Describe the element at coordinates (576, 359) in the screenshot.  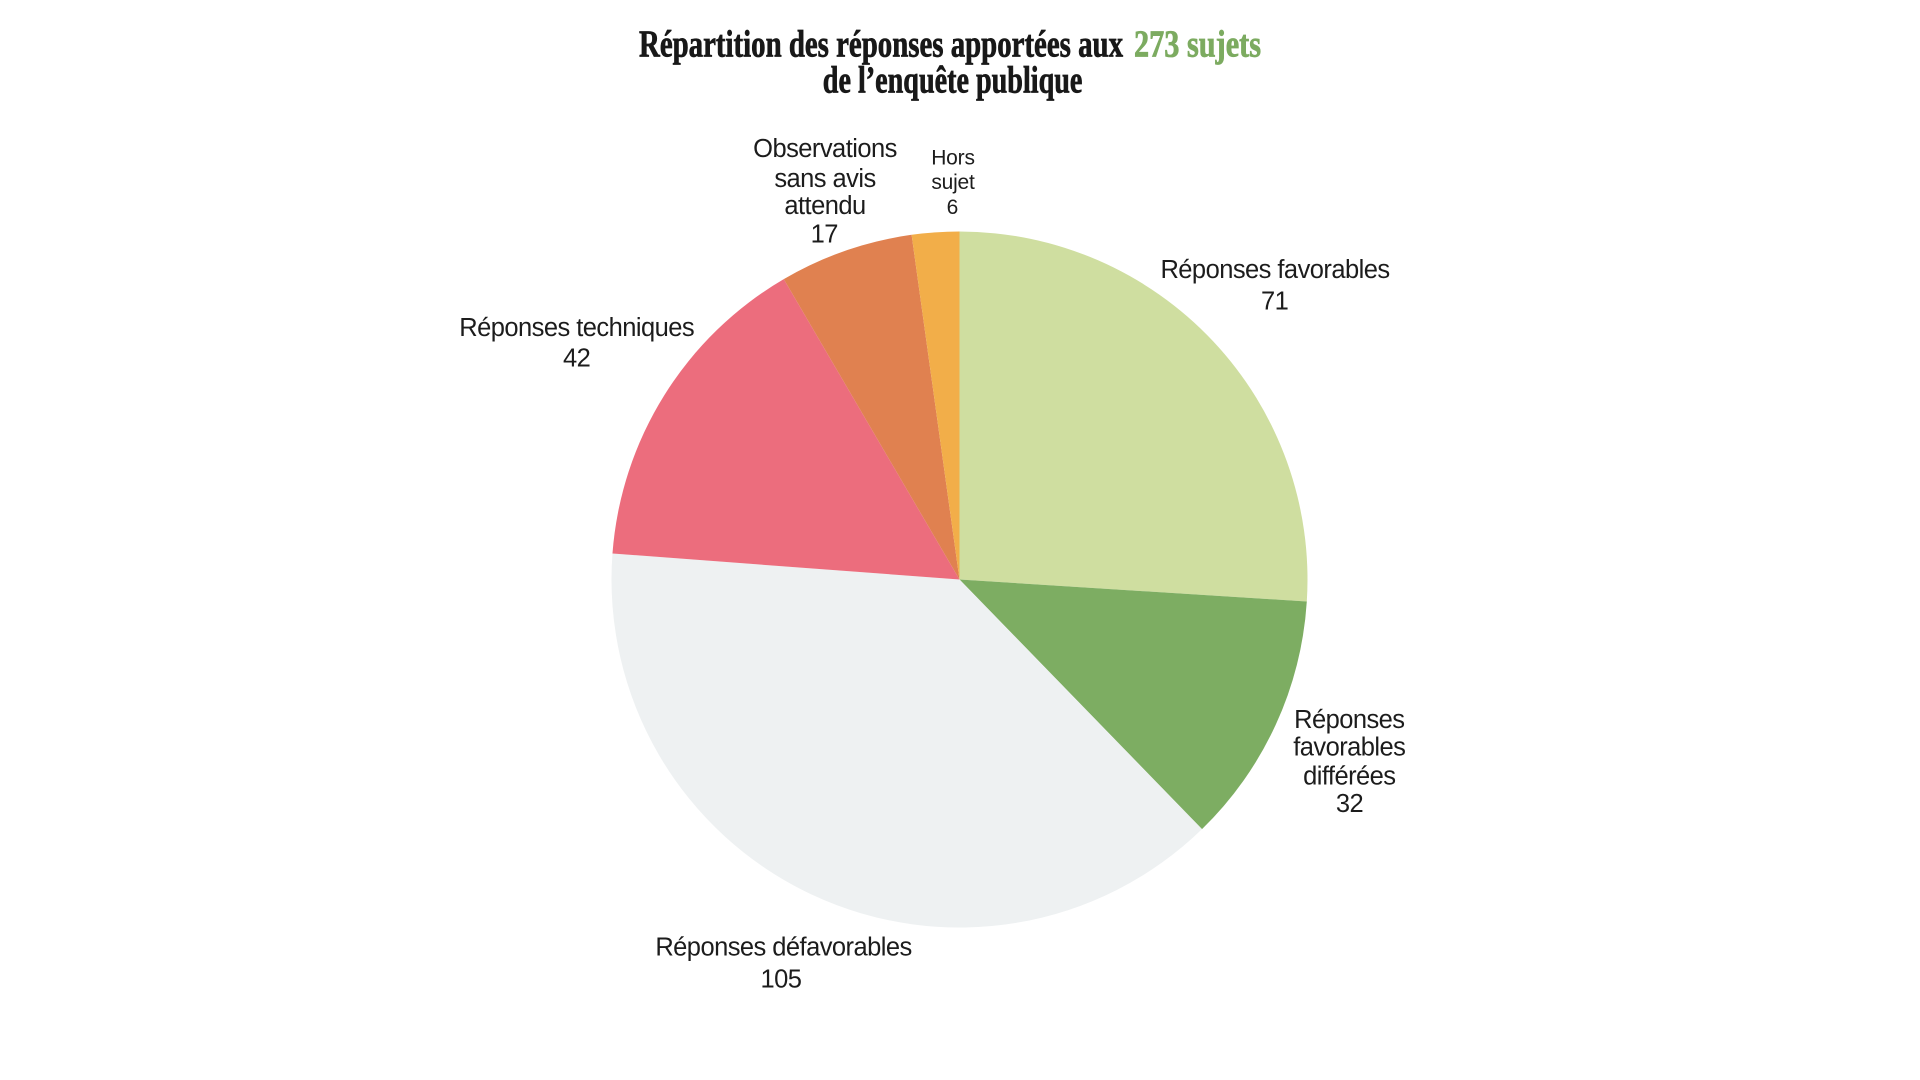
I see `svg-text: 42` at that location.